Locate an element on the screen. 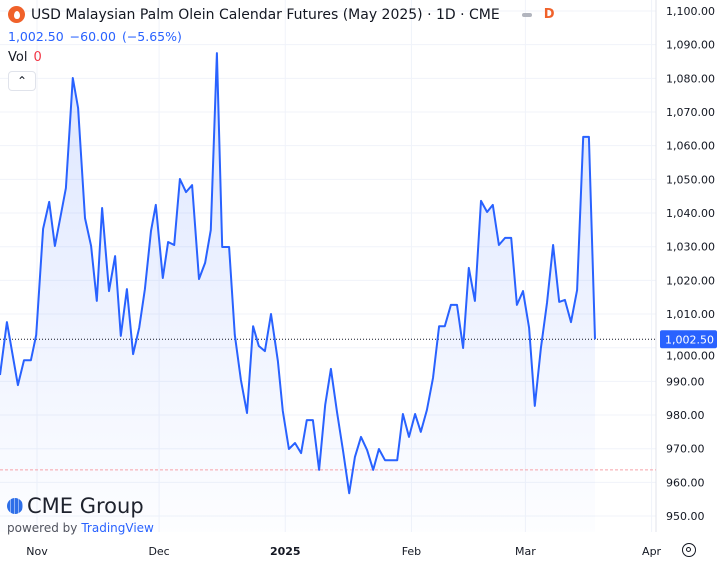 The width and height of the screenshot is (722, 561). y-tick-label: 1,030.00 is located at coordinates (690, 247).